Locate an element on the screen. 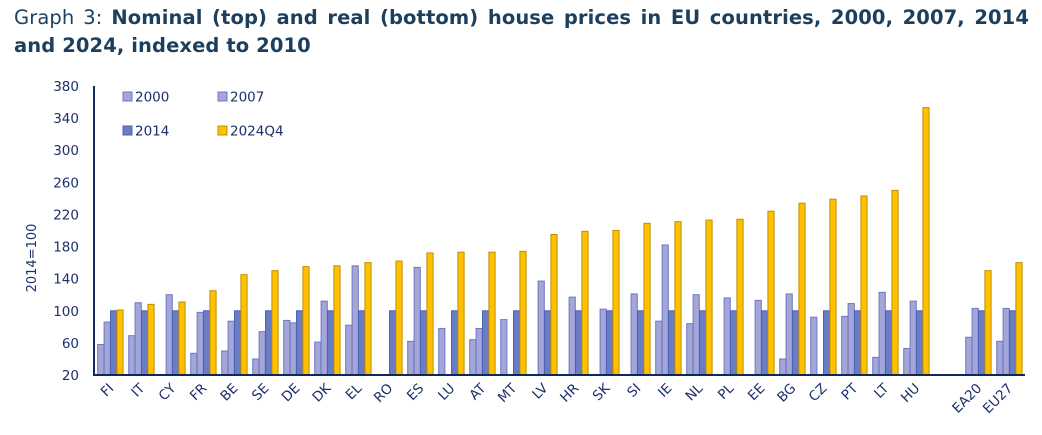 This screenshot has width=1042, height=435. bar-ie-2000 is located at coordinates (659, 348).